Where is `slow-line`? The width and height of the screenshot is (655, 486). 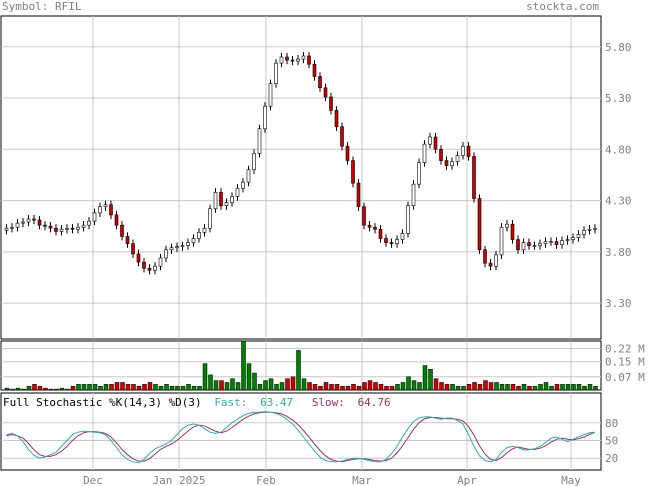 slow-line is located at coordinates (301, 437).